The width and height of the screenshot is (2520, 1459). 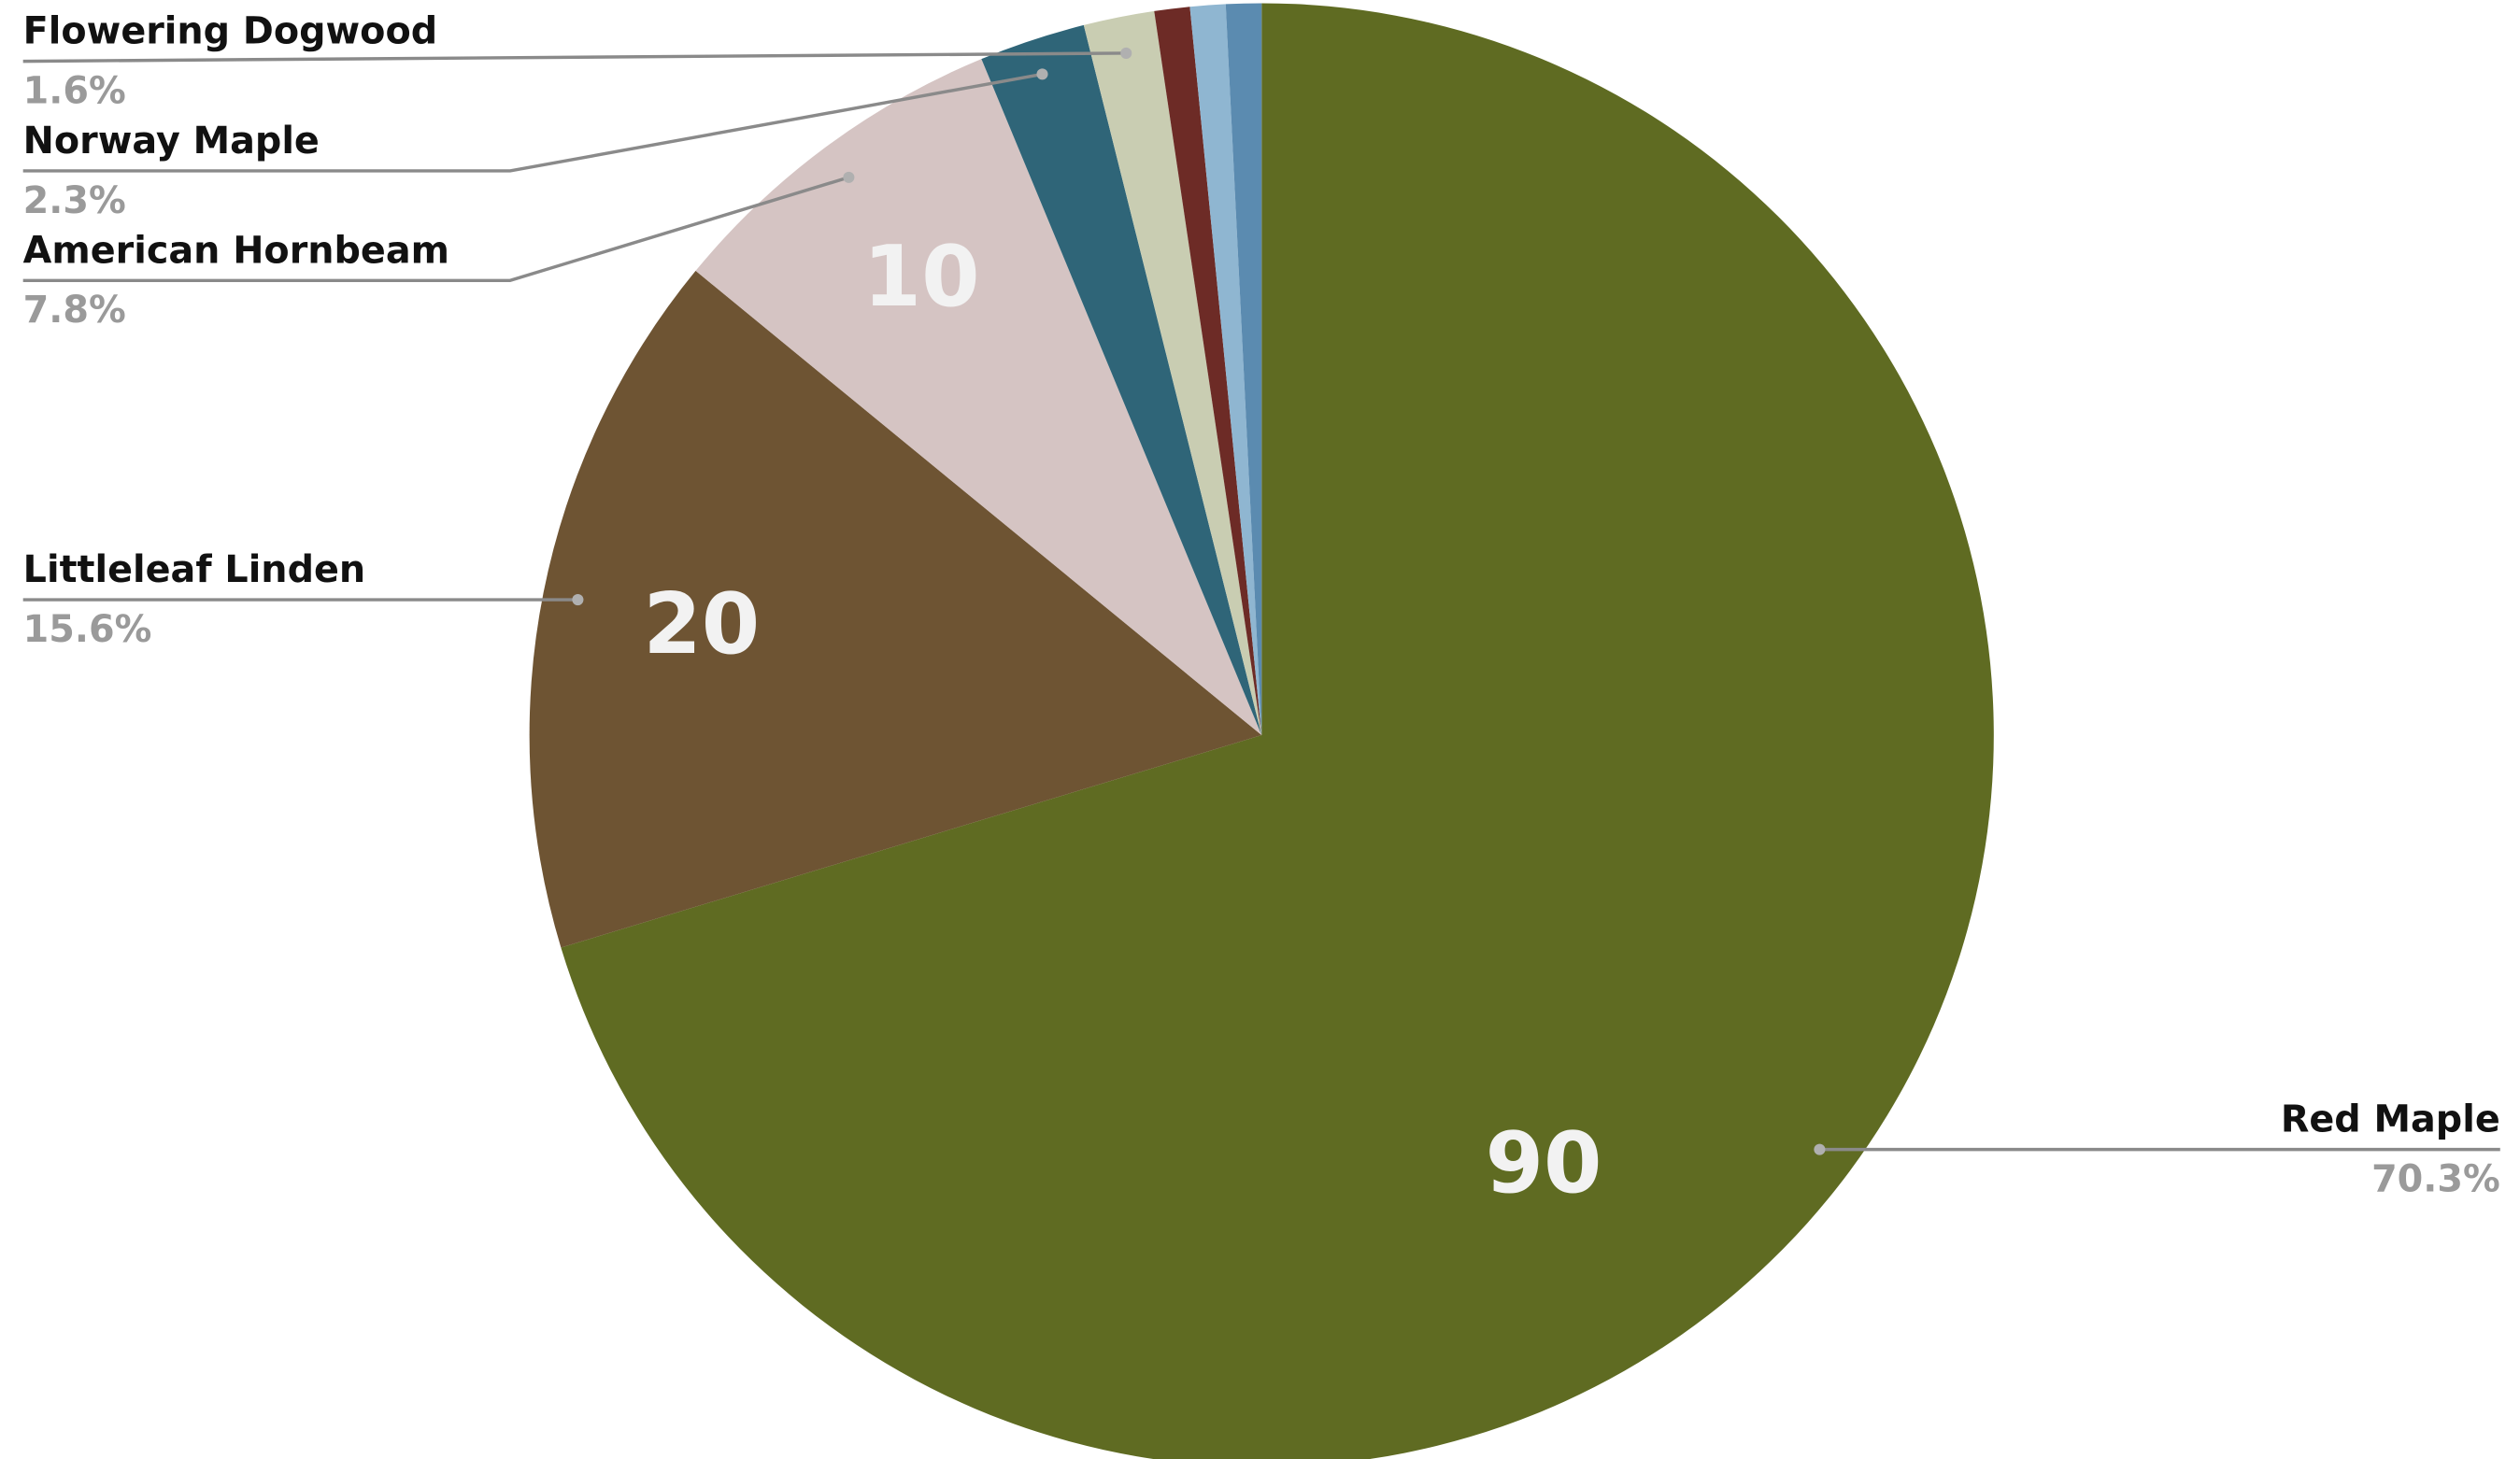 I want to click on slice-label: Littleleaf Linden, so click(x=194, y=569).